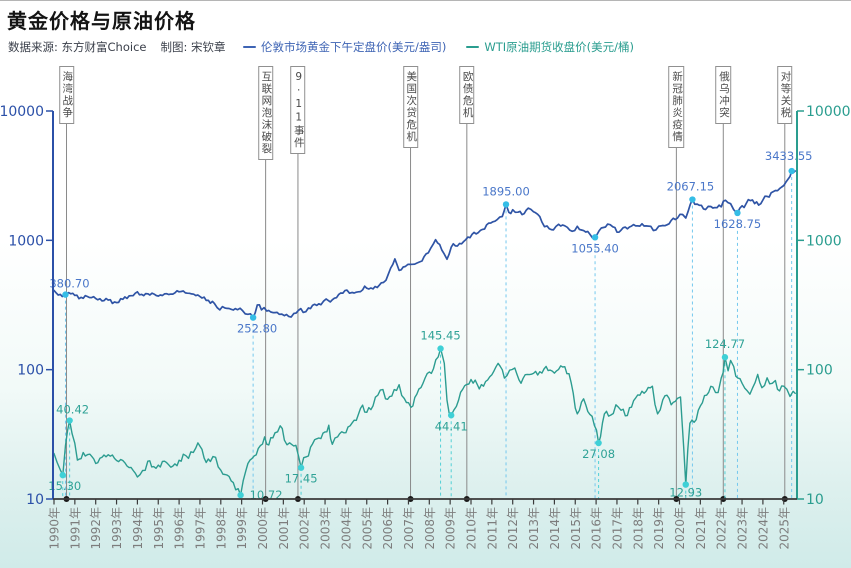 The width and height of the screenshot is (851, 568). What do you see at coordinates (200, 528) in the screenshot?
I see `x-tick-label: 1997年` at bounding box center [200, 528].